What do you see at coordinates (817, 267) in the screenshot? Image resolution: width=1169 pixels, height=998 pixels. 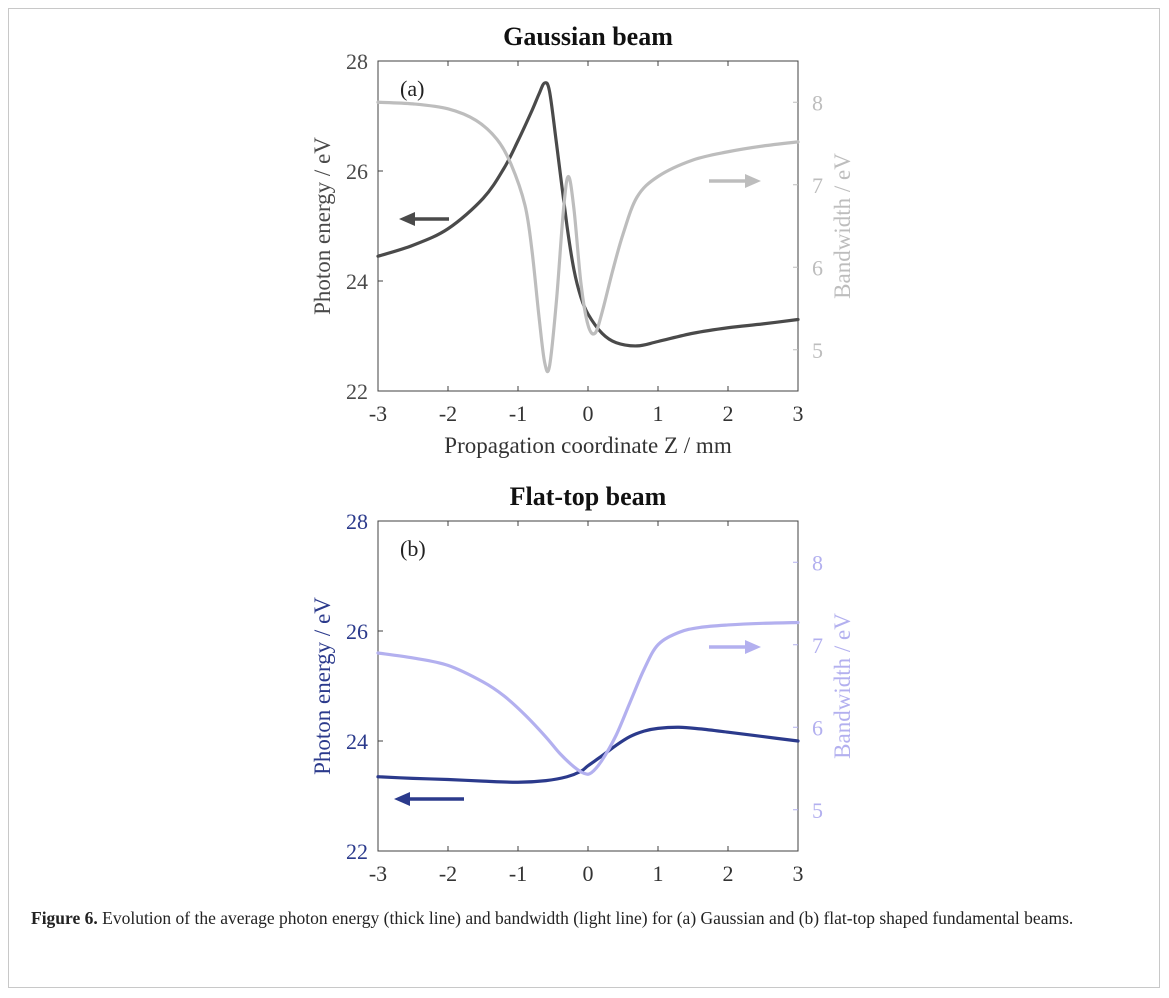 I see `panel-a-y2tick-label: 6` at bounding box center [817, 267].